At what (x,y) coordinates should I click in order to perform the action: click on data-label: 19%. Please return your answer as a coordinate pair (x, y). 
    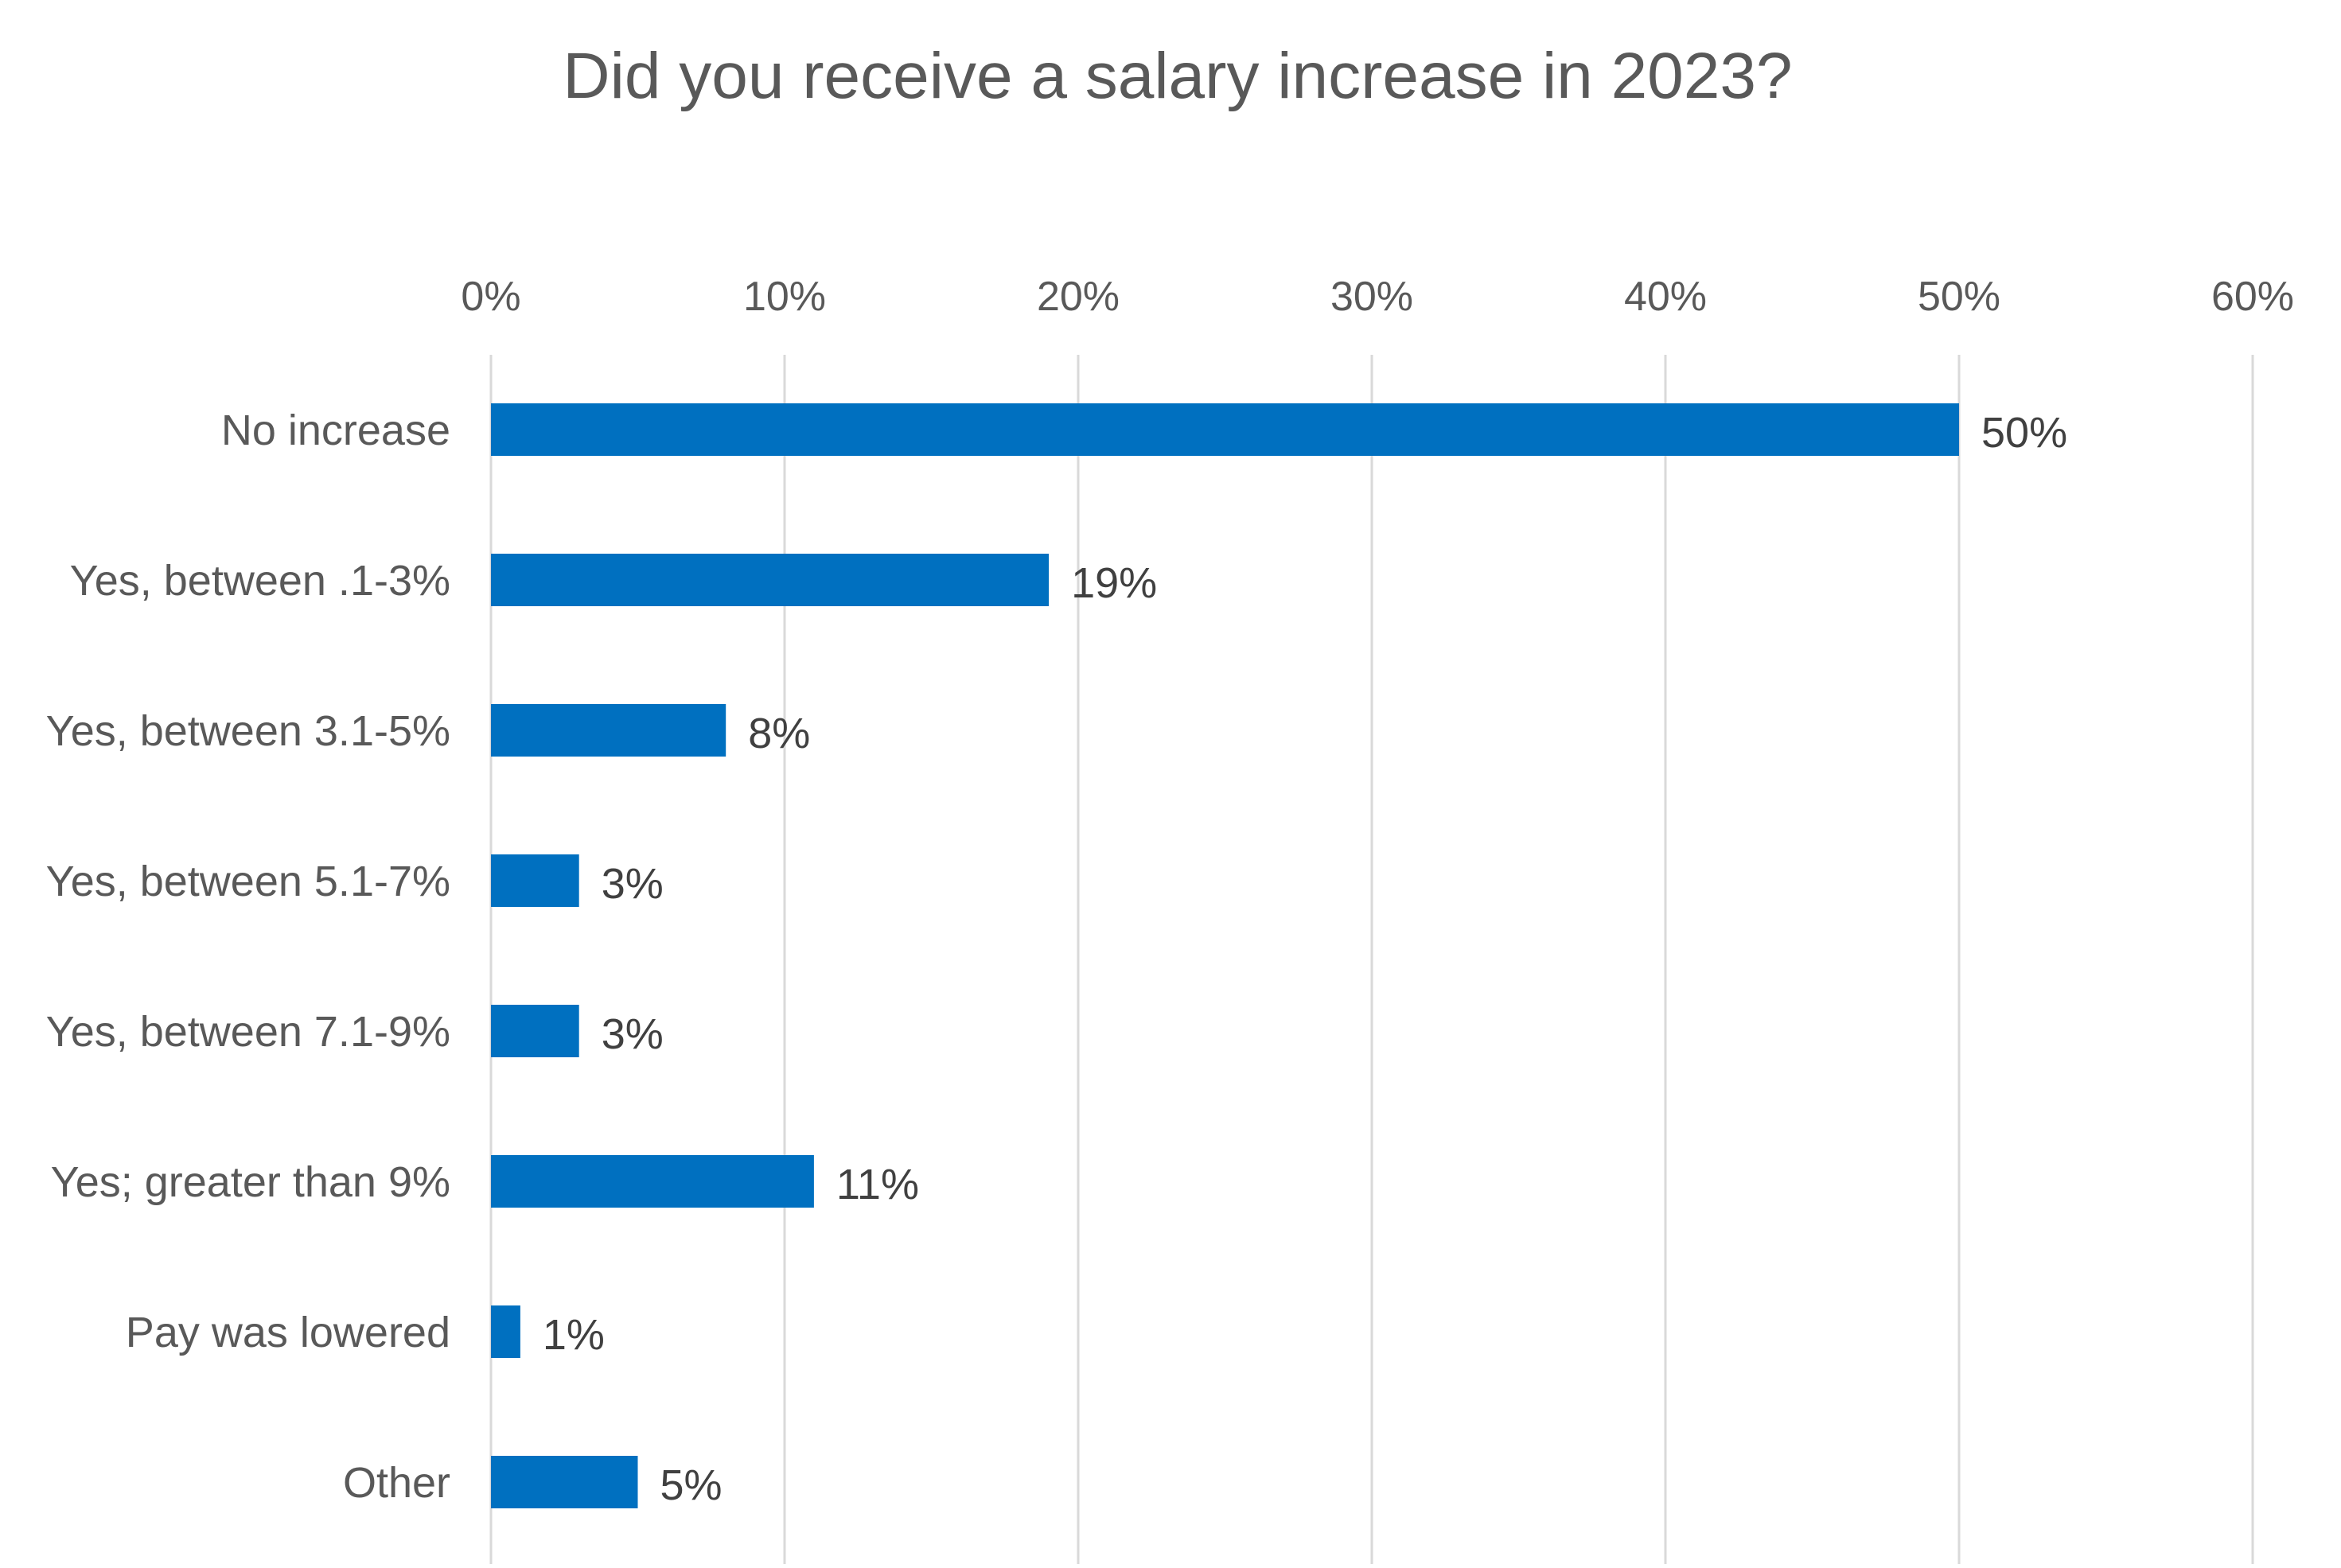
    Looking at the image, I should click on (1114, 583).